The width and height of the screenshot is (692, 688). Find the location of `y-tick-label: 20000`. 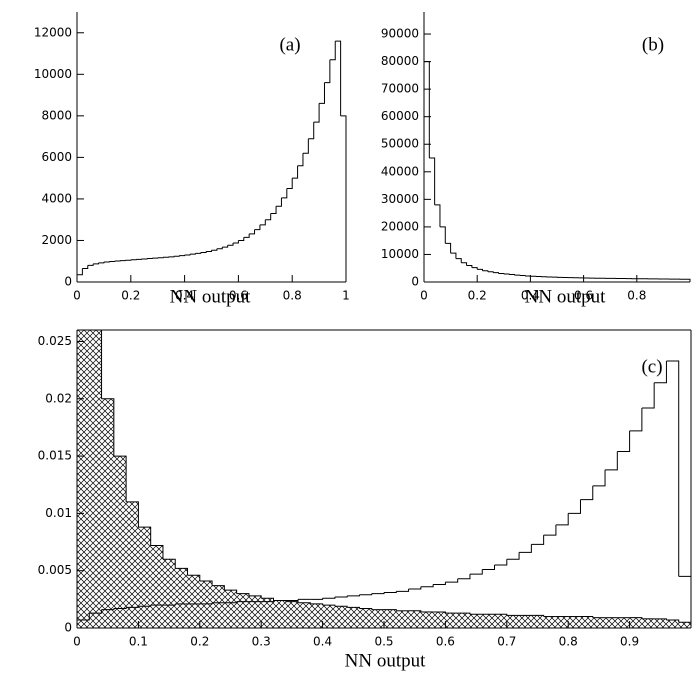

y-tick-label: 20000 is located at coordinates (400, 226).